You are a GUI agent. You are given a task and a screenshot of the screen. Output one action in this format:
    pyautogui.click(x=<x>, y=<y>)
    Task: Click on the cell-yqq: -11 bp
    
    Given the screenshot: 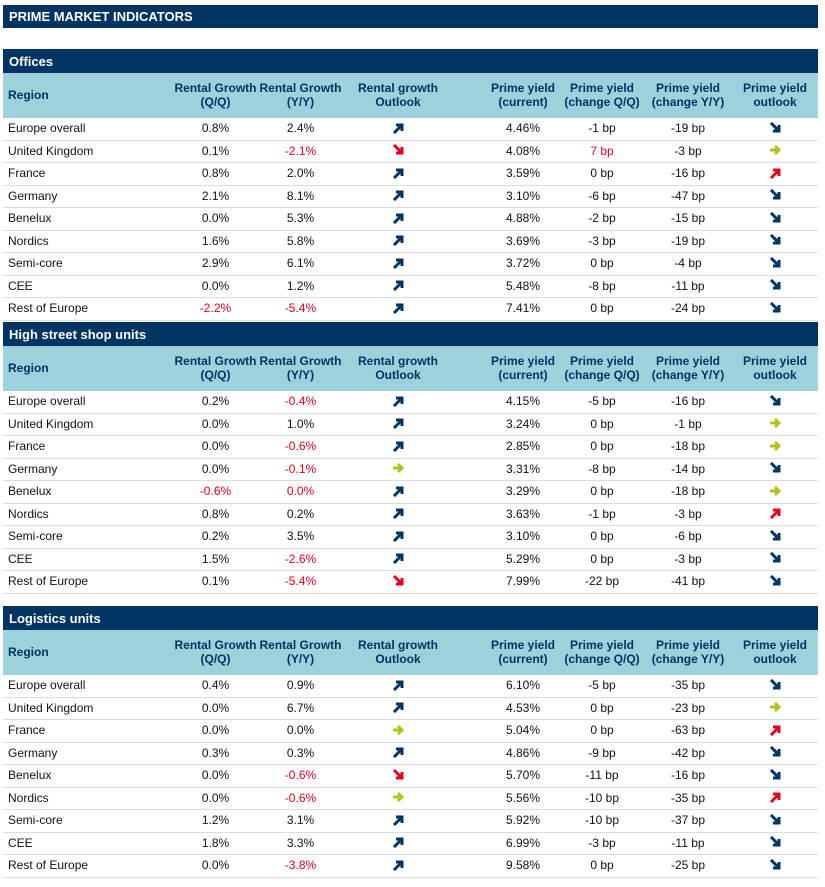 What is the action you would take?
    pyautogui.click(x=602, y=775)
    